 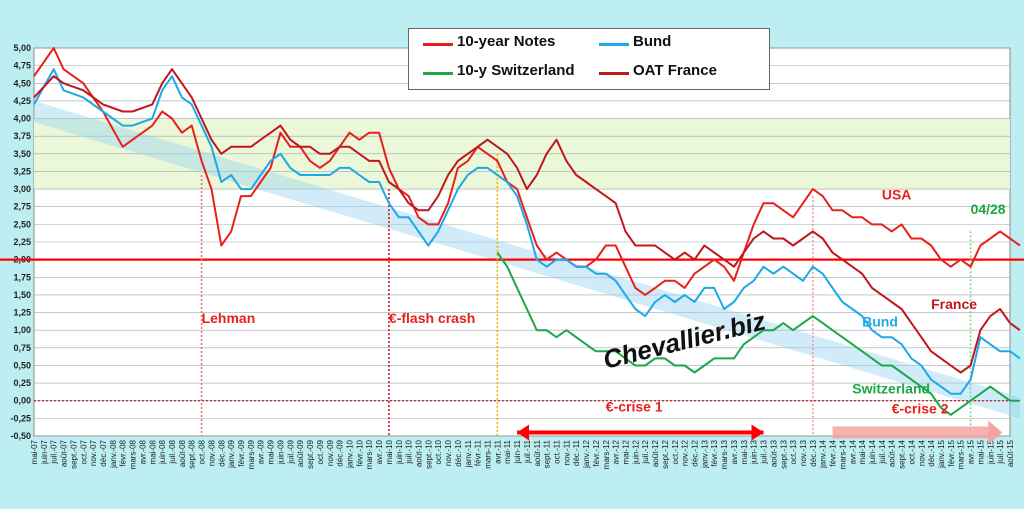 What do you see at coordinates (931, 452) in the screenshot?
I see `x-tick-label: déc.-14` at bounding box center [931, 452].